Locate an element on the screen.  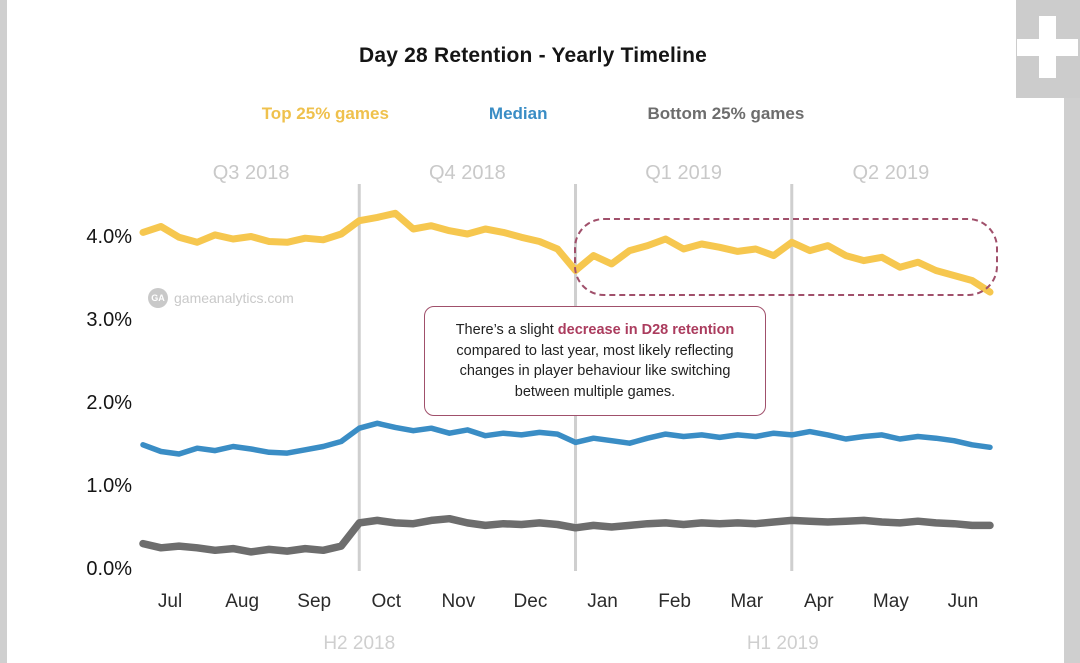
watermark: GA gameanalytics.com is located at coordinates (221, 298).